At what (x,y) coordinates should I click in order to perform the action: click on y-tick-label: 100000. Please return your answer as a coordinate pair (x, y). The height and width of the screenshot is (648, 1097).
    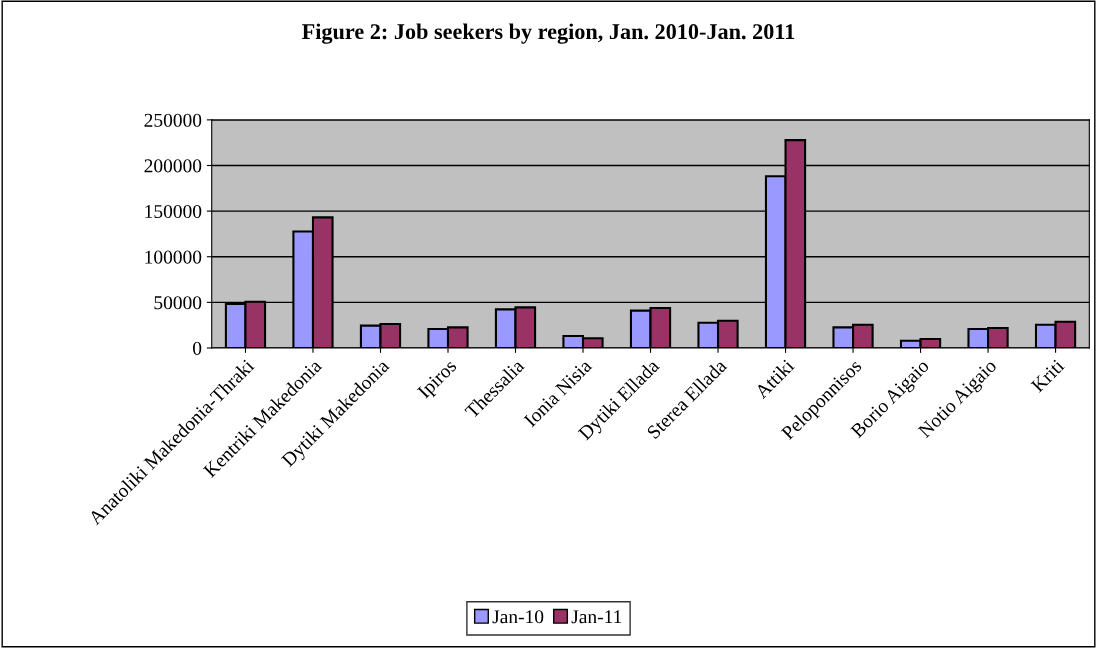
    Looking at the image, I should click on (173, 257).